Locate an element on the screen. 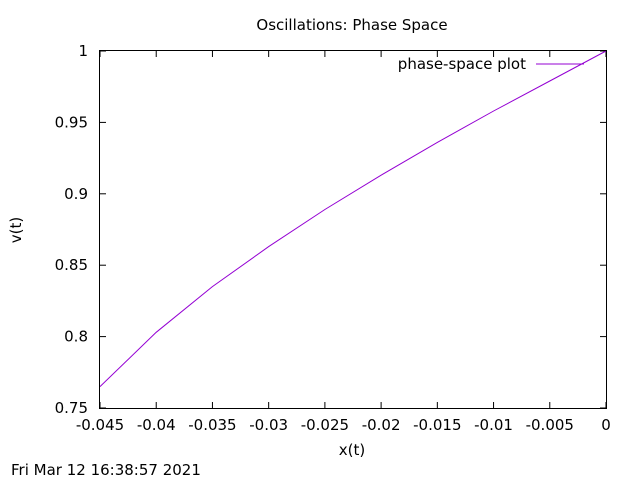  y-tick-label: 1 is located at coordinates (83, 51).